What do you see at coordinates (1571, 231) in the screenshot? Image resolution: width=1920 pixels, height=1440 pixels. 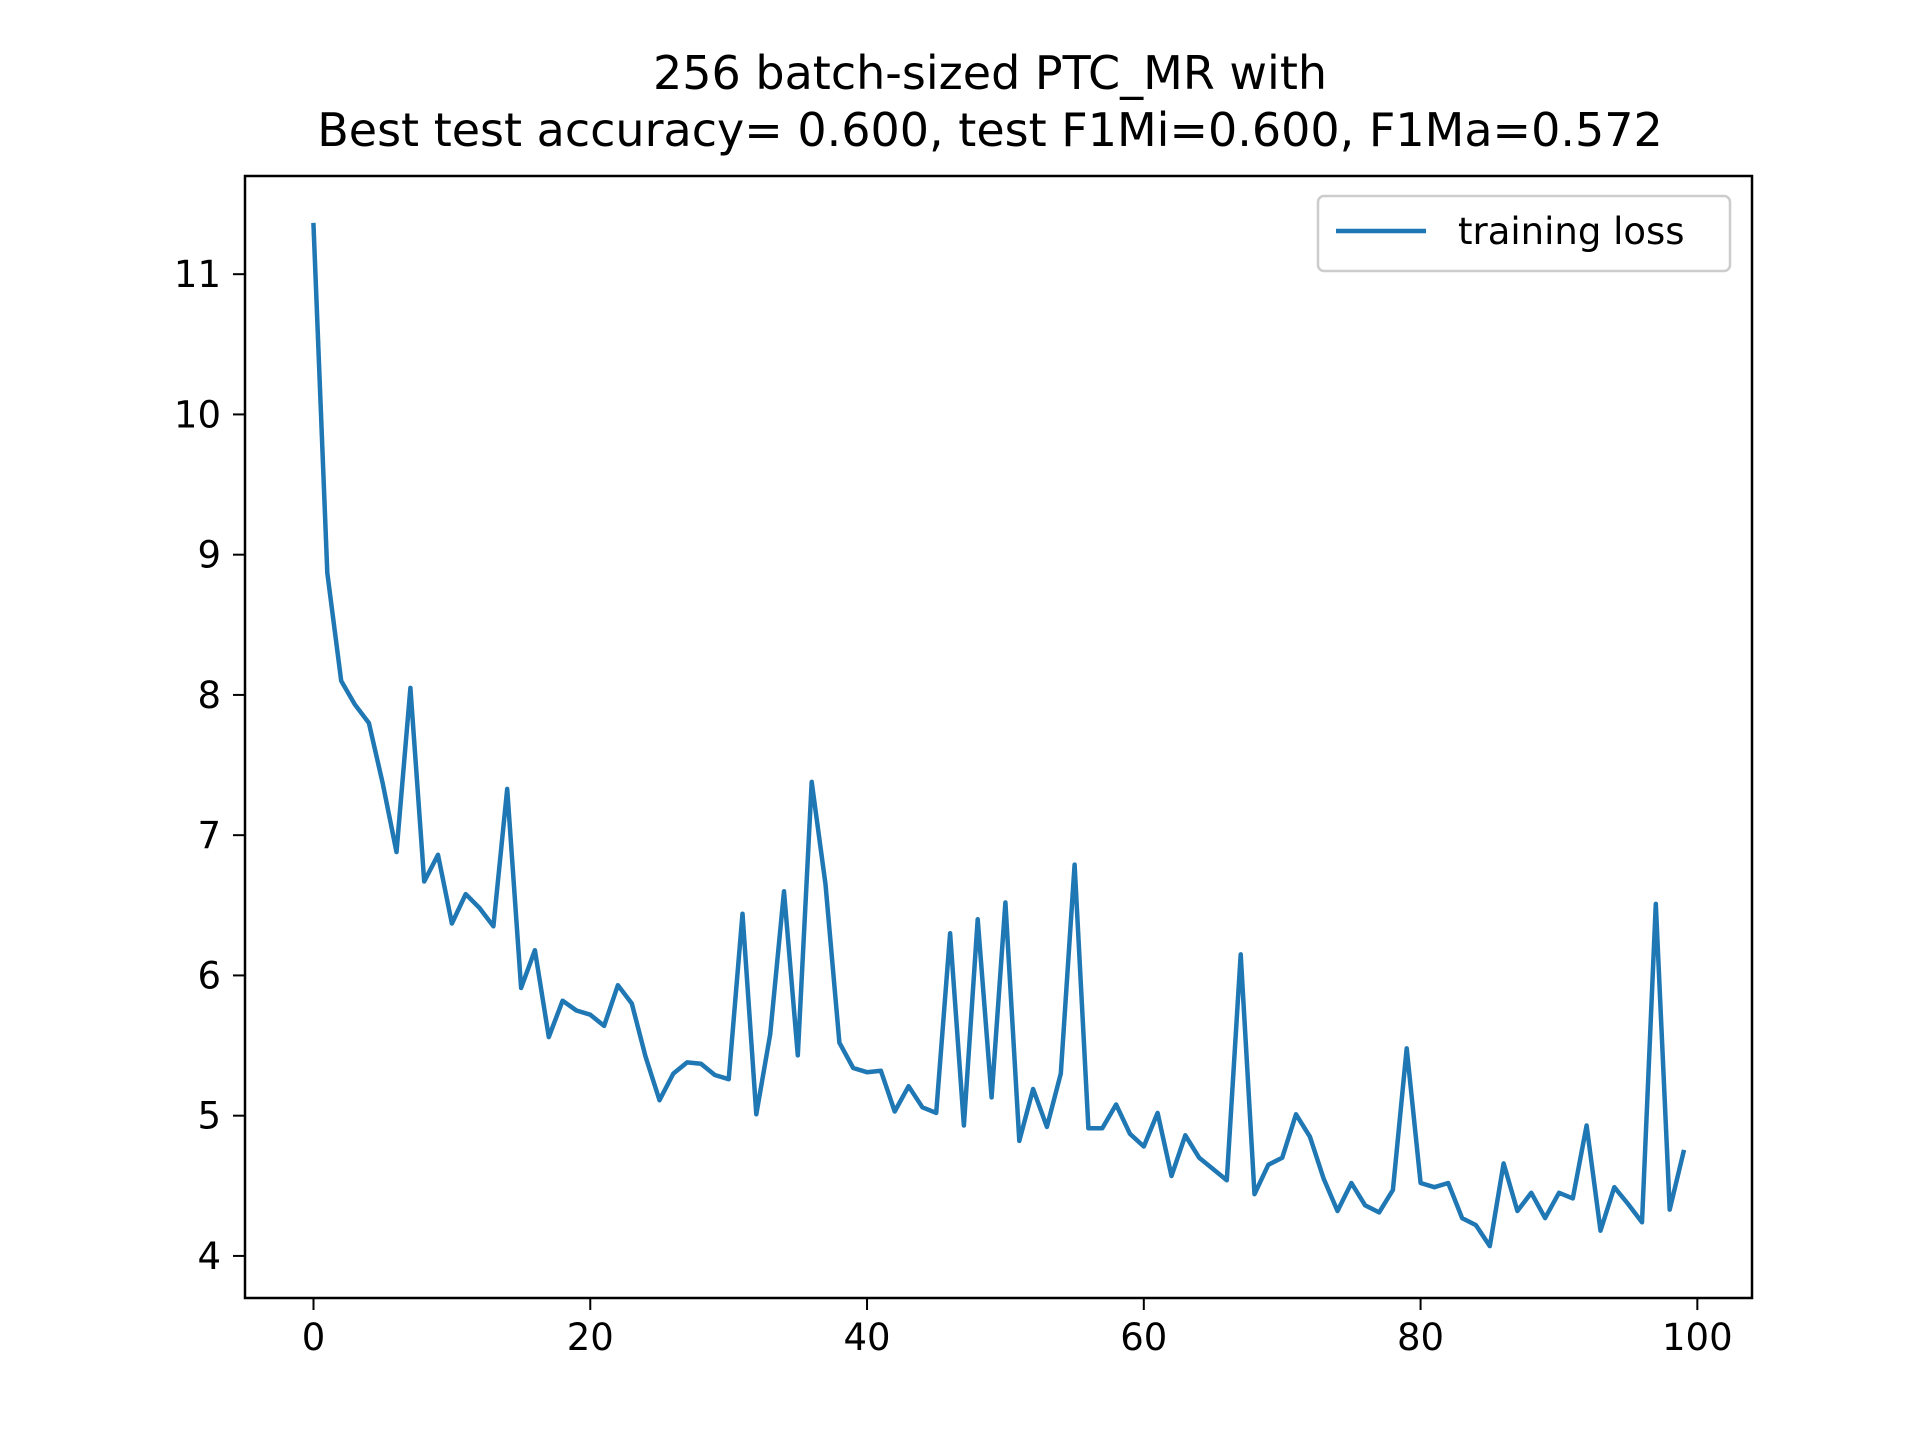 I see `legend-label: training loss` at bounding box center [1571, 231].